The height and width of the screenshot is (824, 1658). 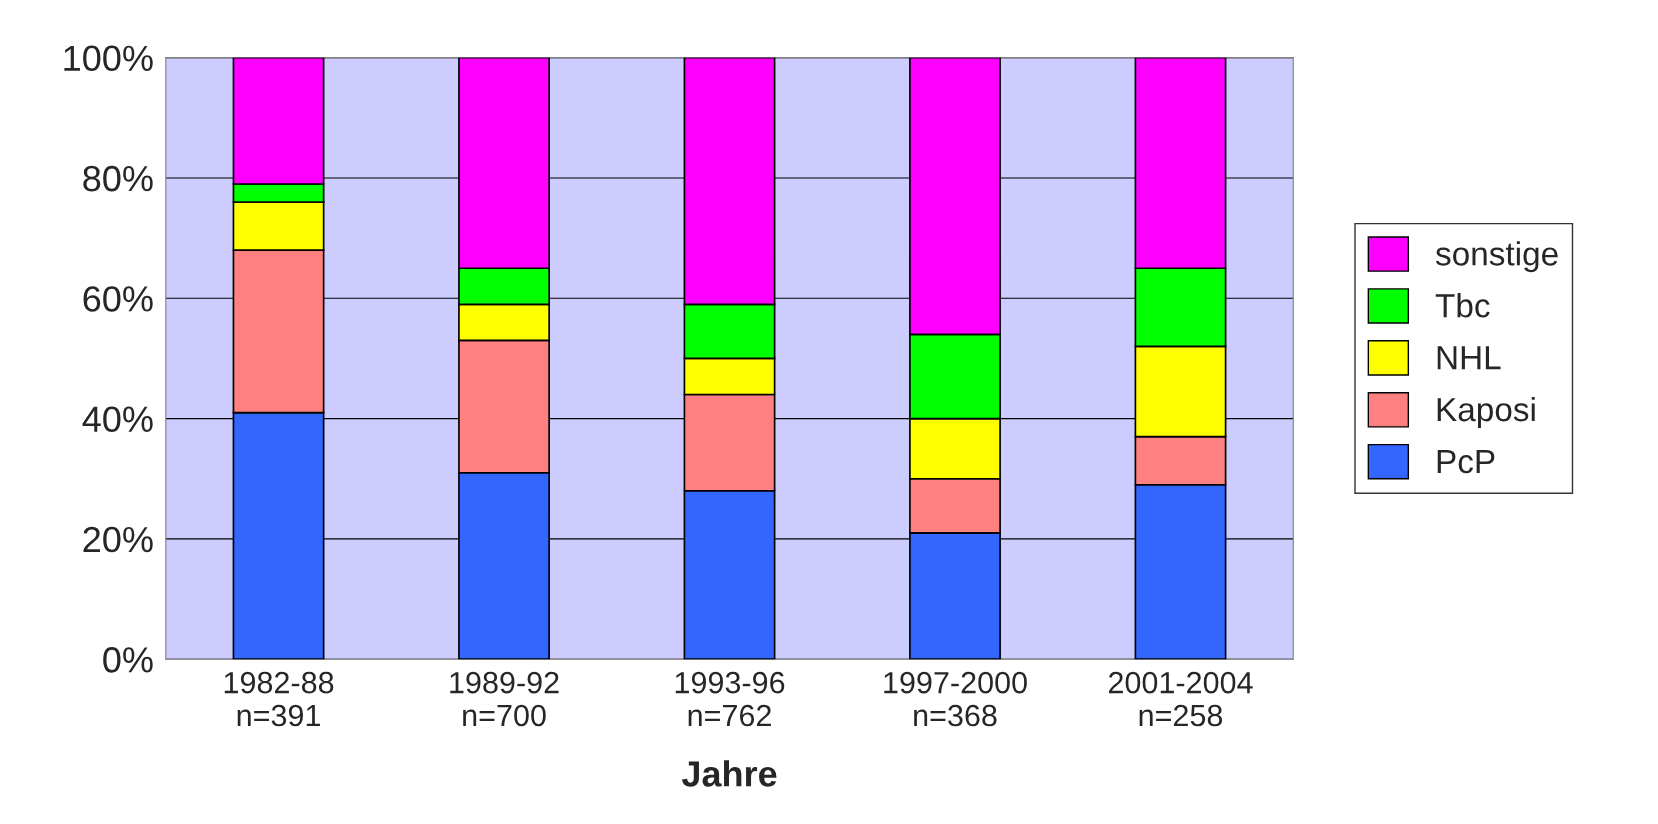 I want to click on y-tick-label: 80%, so click(x=118, y=178).